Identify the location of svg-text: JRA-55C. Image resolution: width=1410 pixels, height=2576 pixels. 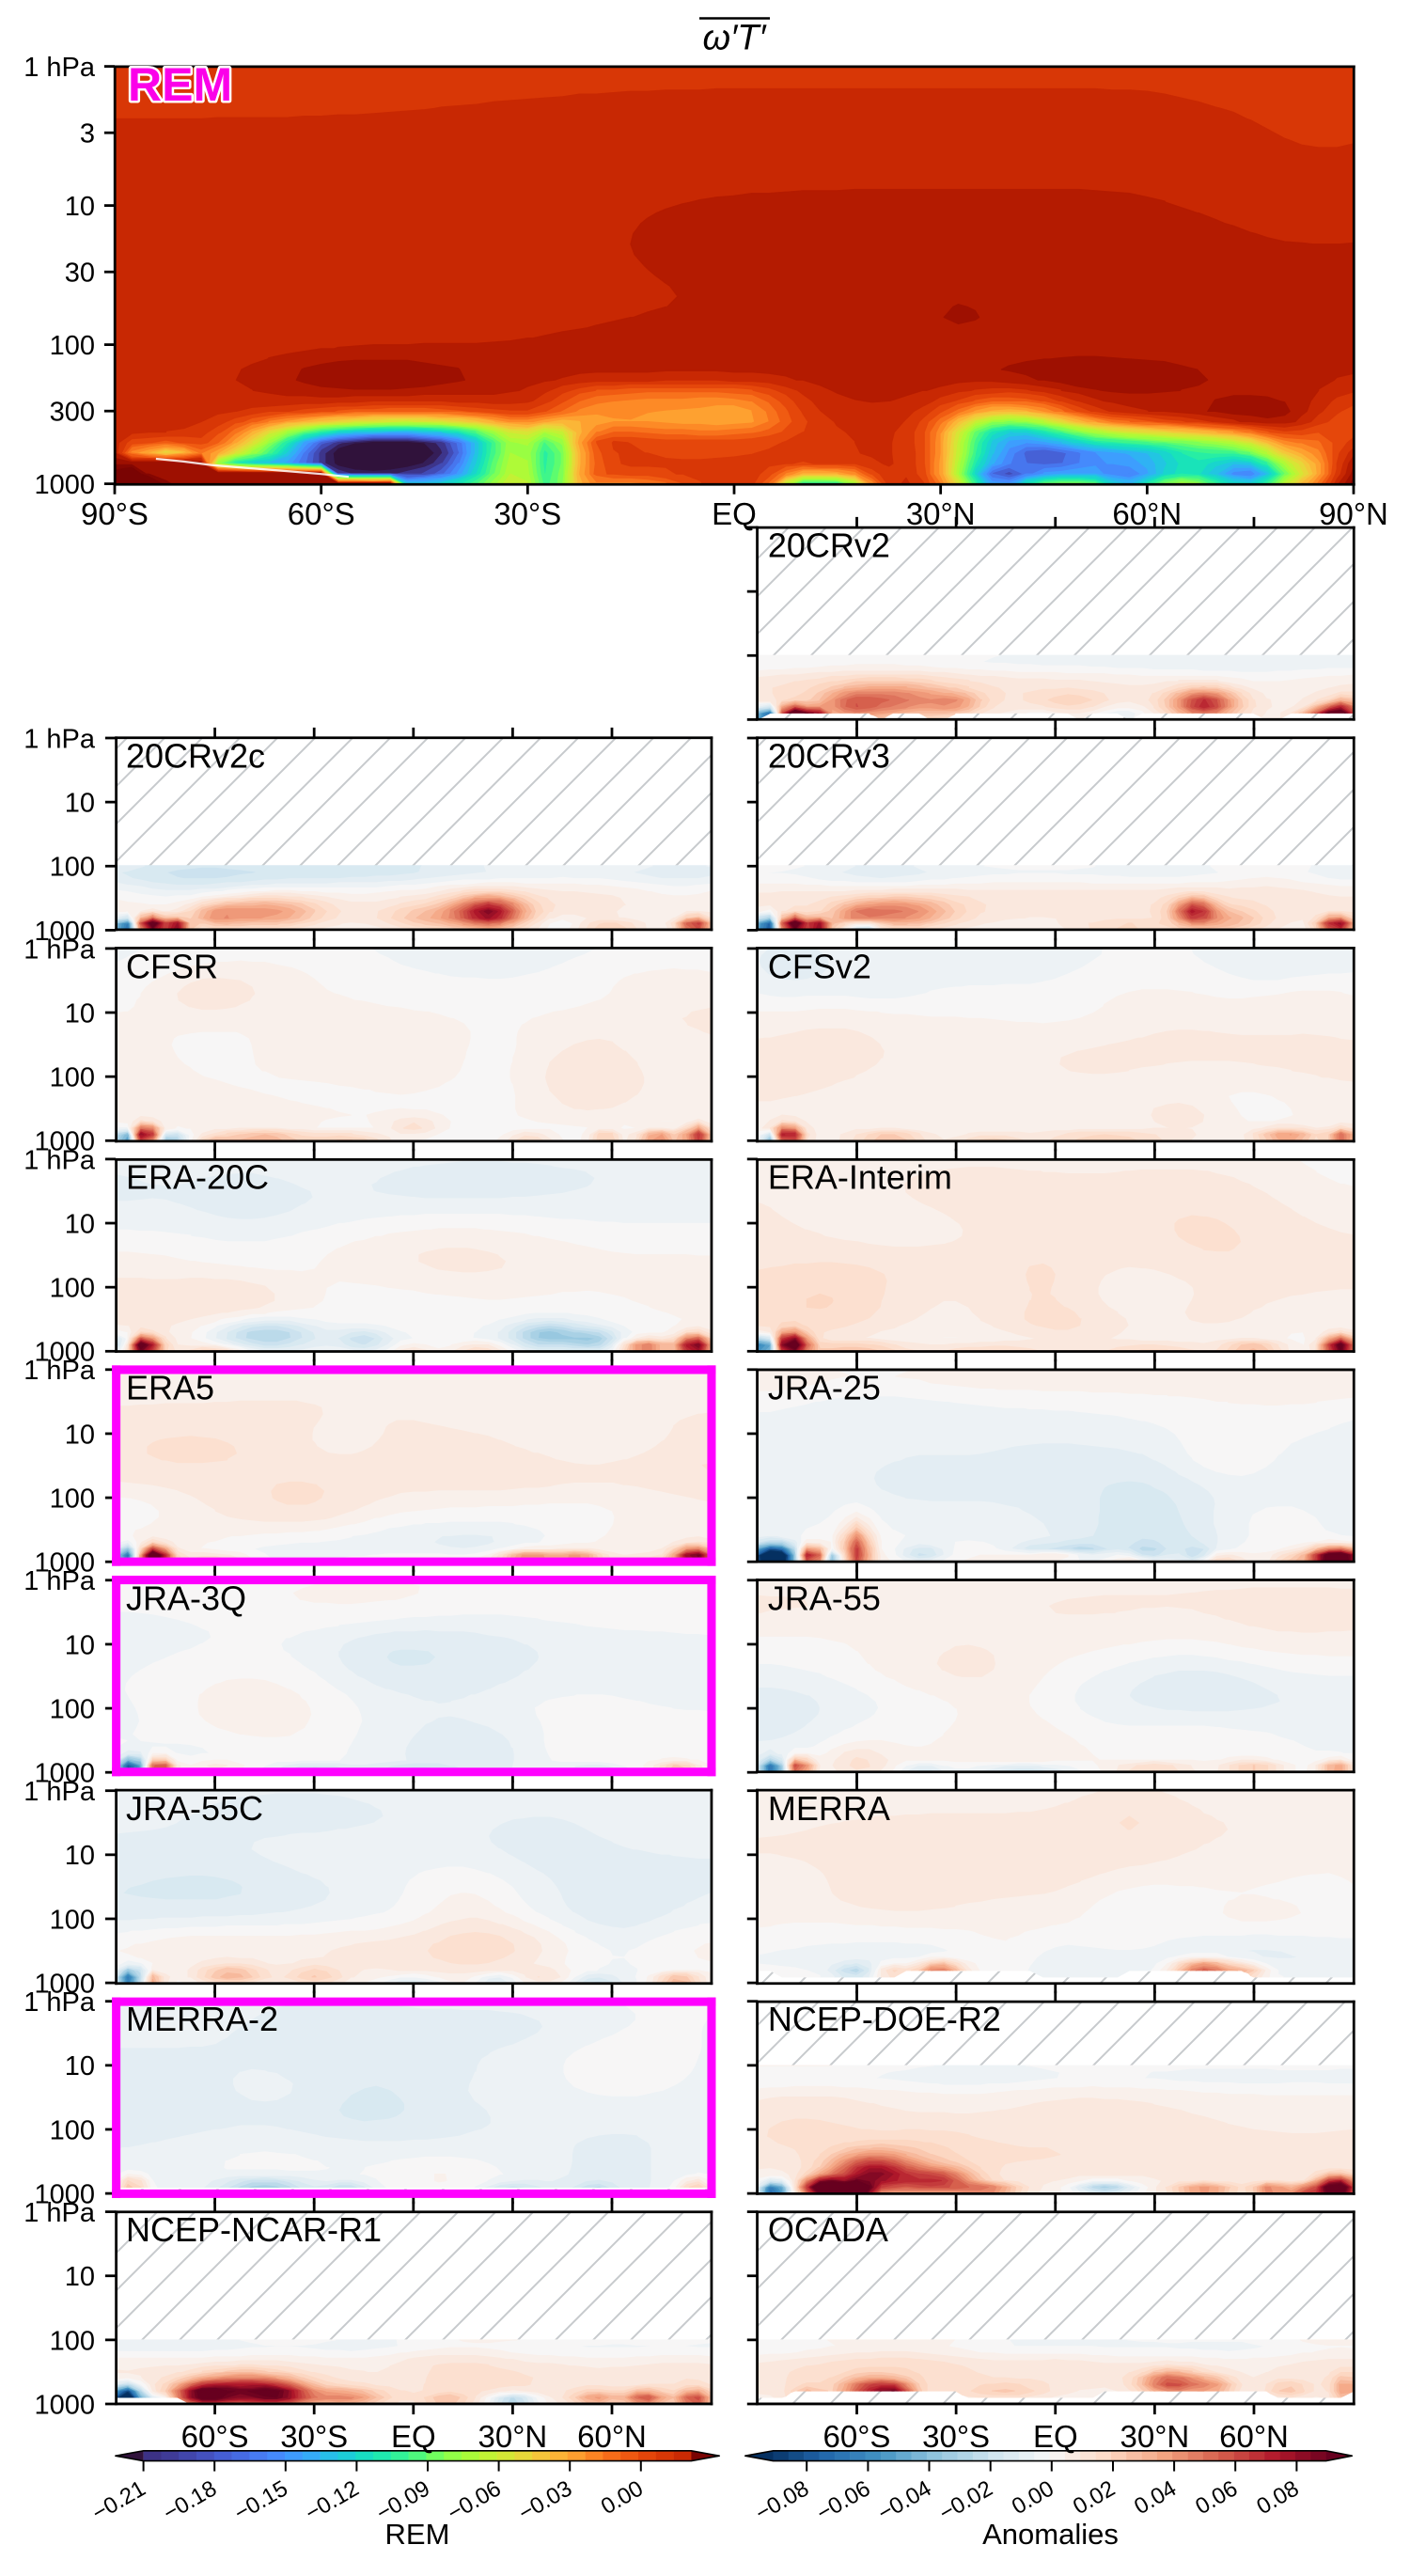
(194, 1809).